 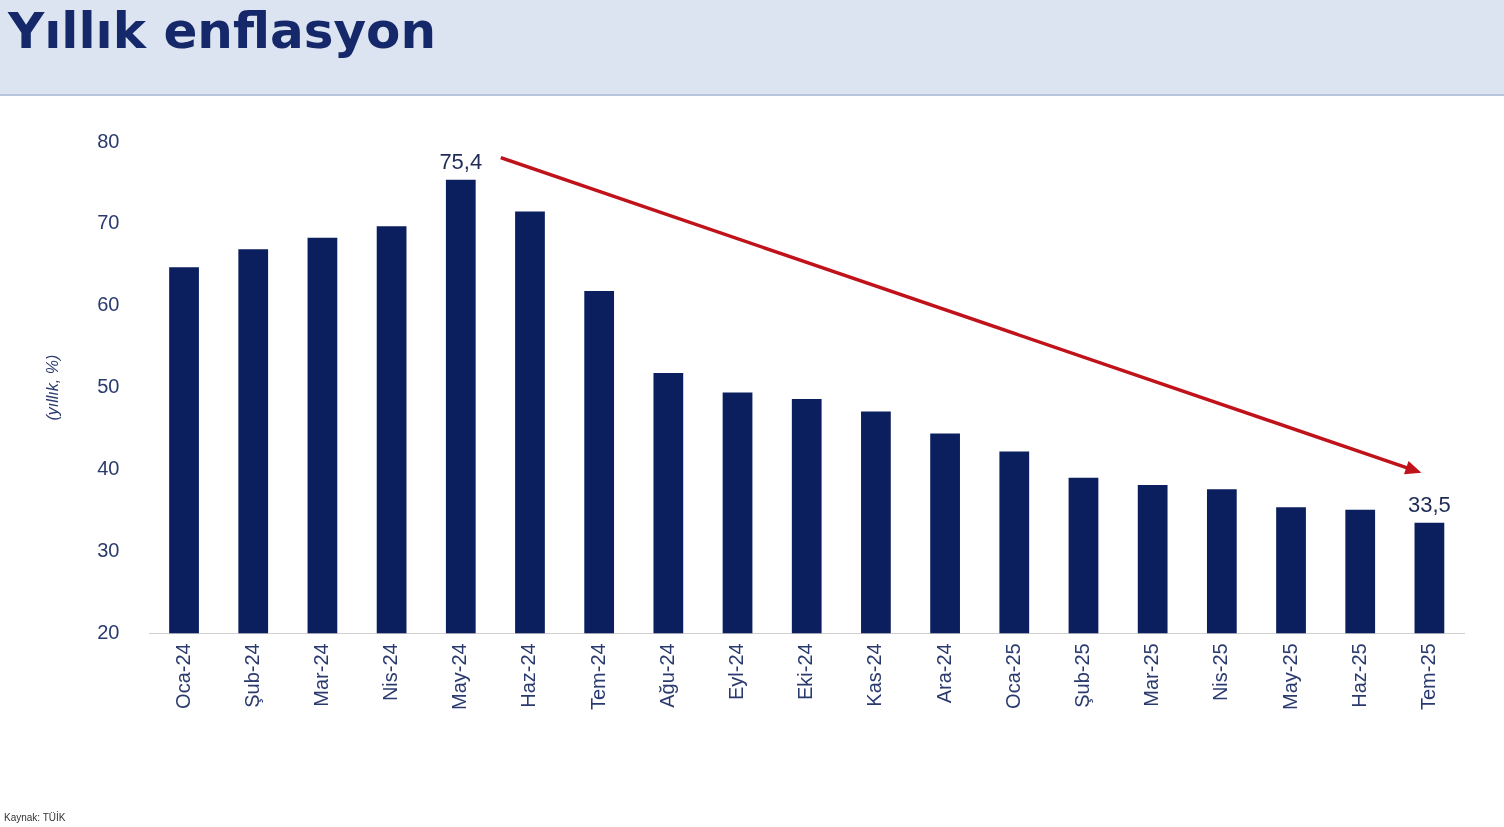 I want to click on x-tick-label: Nis-25, so click(x=1220, y=672).